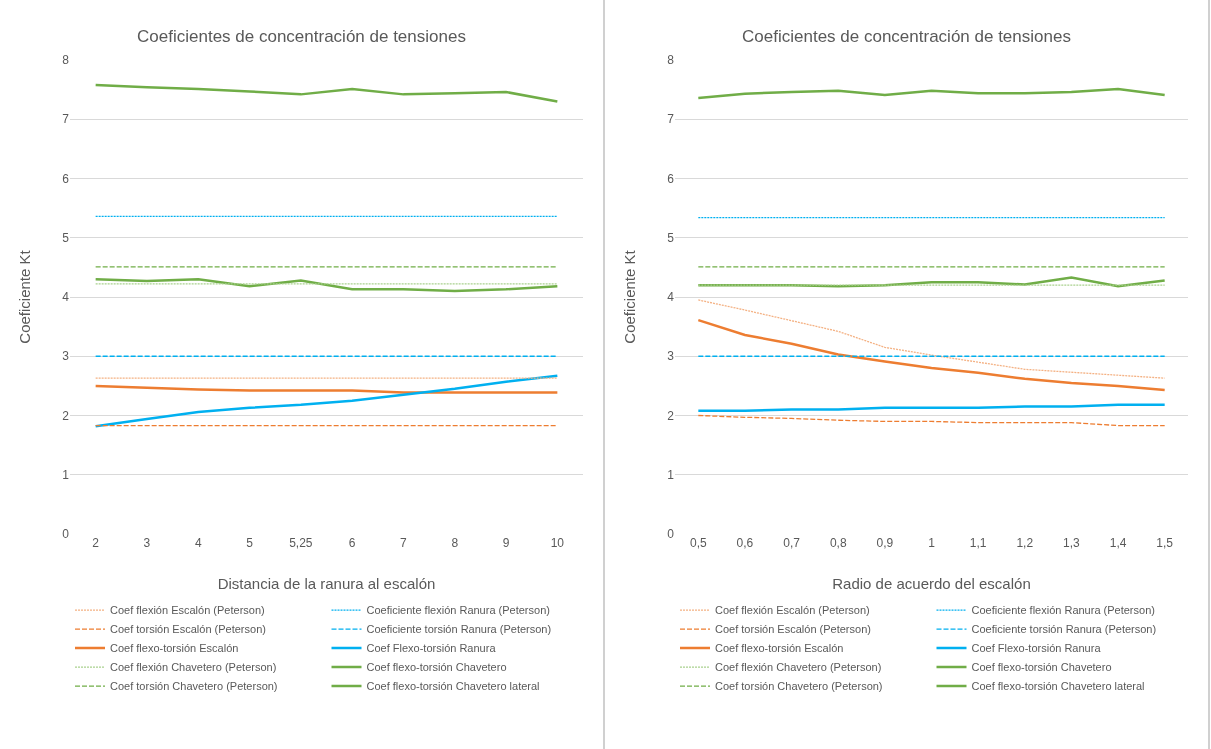 Image resolution: width=1211 pixels, height=749 pixels. What do you see at coordinates (198, 543) in the screenshot?
I see `x-tick-label: 4` at bounding box center [198, 543].